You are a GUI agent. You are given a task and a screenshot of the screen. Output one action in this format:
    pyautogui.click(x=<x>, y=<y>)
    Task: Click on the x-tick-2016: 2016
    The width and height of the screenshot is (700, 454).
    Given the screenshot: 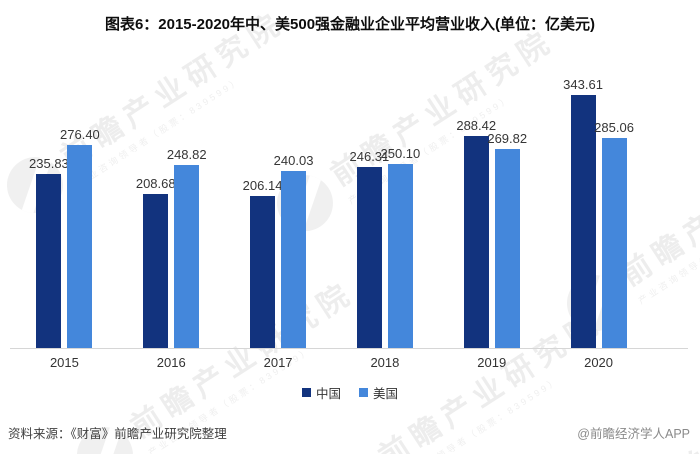 What is the action you would take?
    pyautogui.click(x=171, y=362)
    